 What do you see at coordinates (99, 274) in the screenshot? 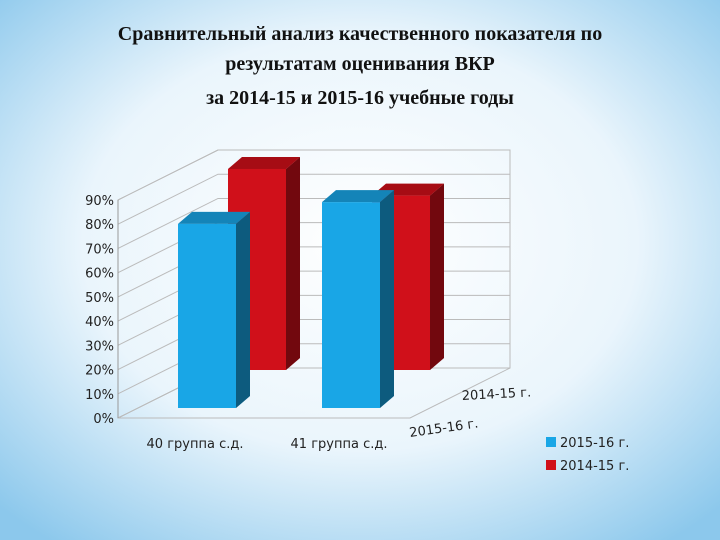
I see `y-tick-label: 60%` at bounding box center [99, 274].